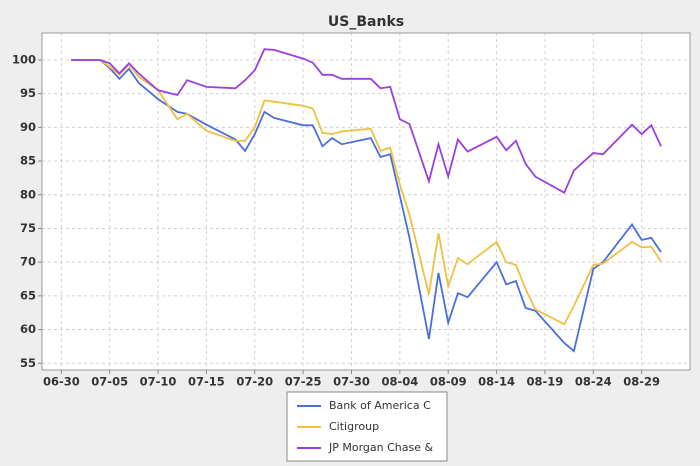 This screenshot has height=466, width=700. What do you see at coordinates (381, 447) in the screenshot?
I see `legend-label: JP Morgan Chase &` at bounding box center [381, 447].